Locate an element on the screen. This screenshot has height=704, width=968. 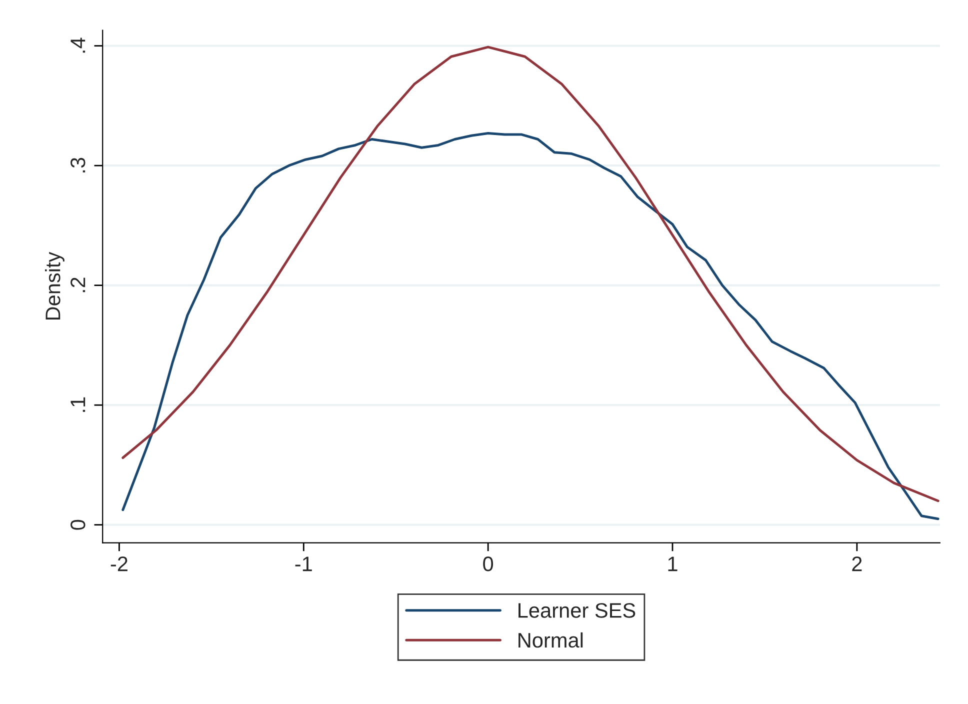
x-tick-label: -2 is located at coordinates (119, 564).